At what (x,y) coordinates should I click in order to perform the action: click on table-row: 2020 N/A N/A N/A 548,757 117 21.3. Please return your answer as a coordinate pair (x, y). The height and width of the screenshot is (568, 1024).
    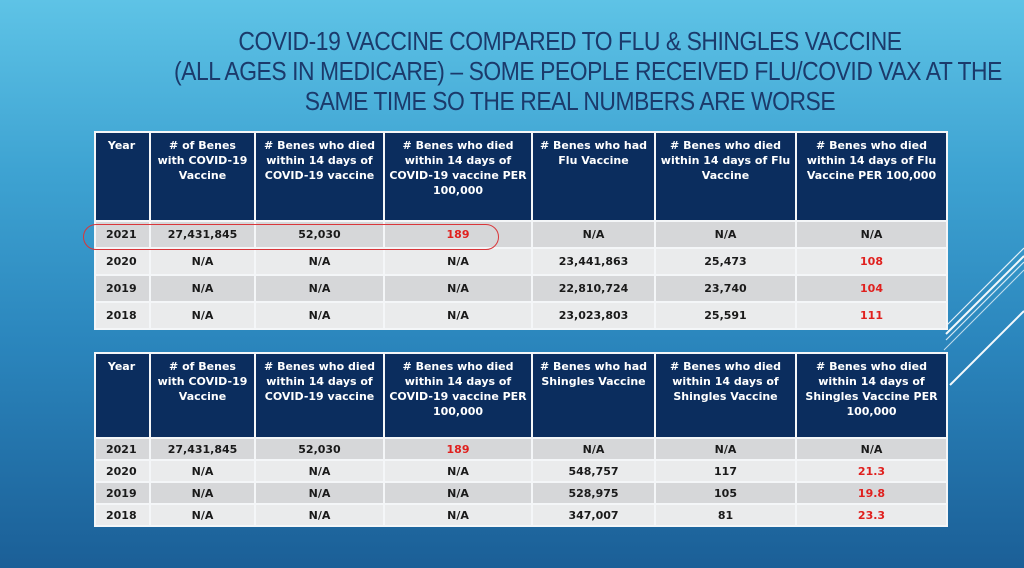
    Looking at the image, I should click on (521, 471).